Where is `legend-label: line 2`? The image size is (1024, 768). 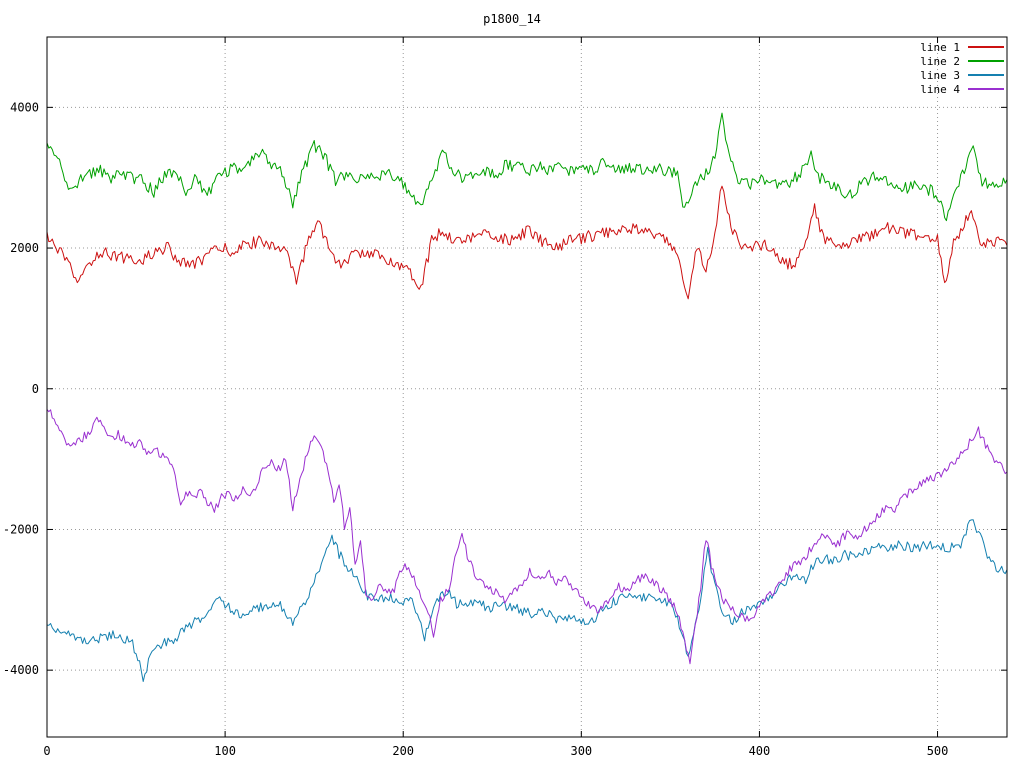
legend-label: line 2 is located at coordinates (940, 61).